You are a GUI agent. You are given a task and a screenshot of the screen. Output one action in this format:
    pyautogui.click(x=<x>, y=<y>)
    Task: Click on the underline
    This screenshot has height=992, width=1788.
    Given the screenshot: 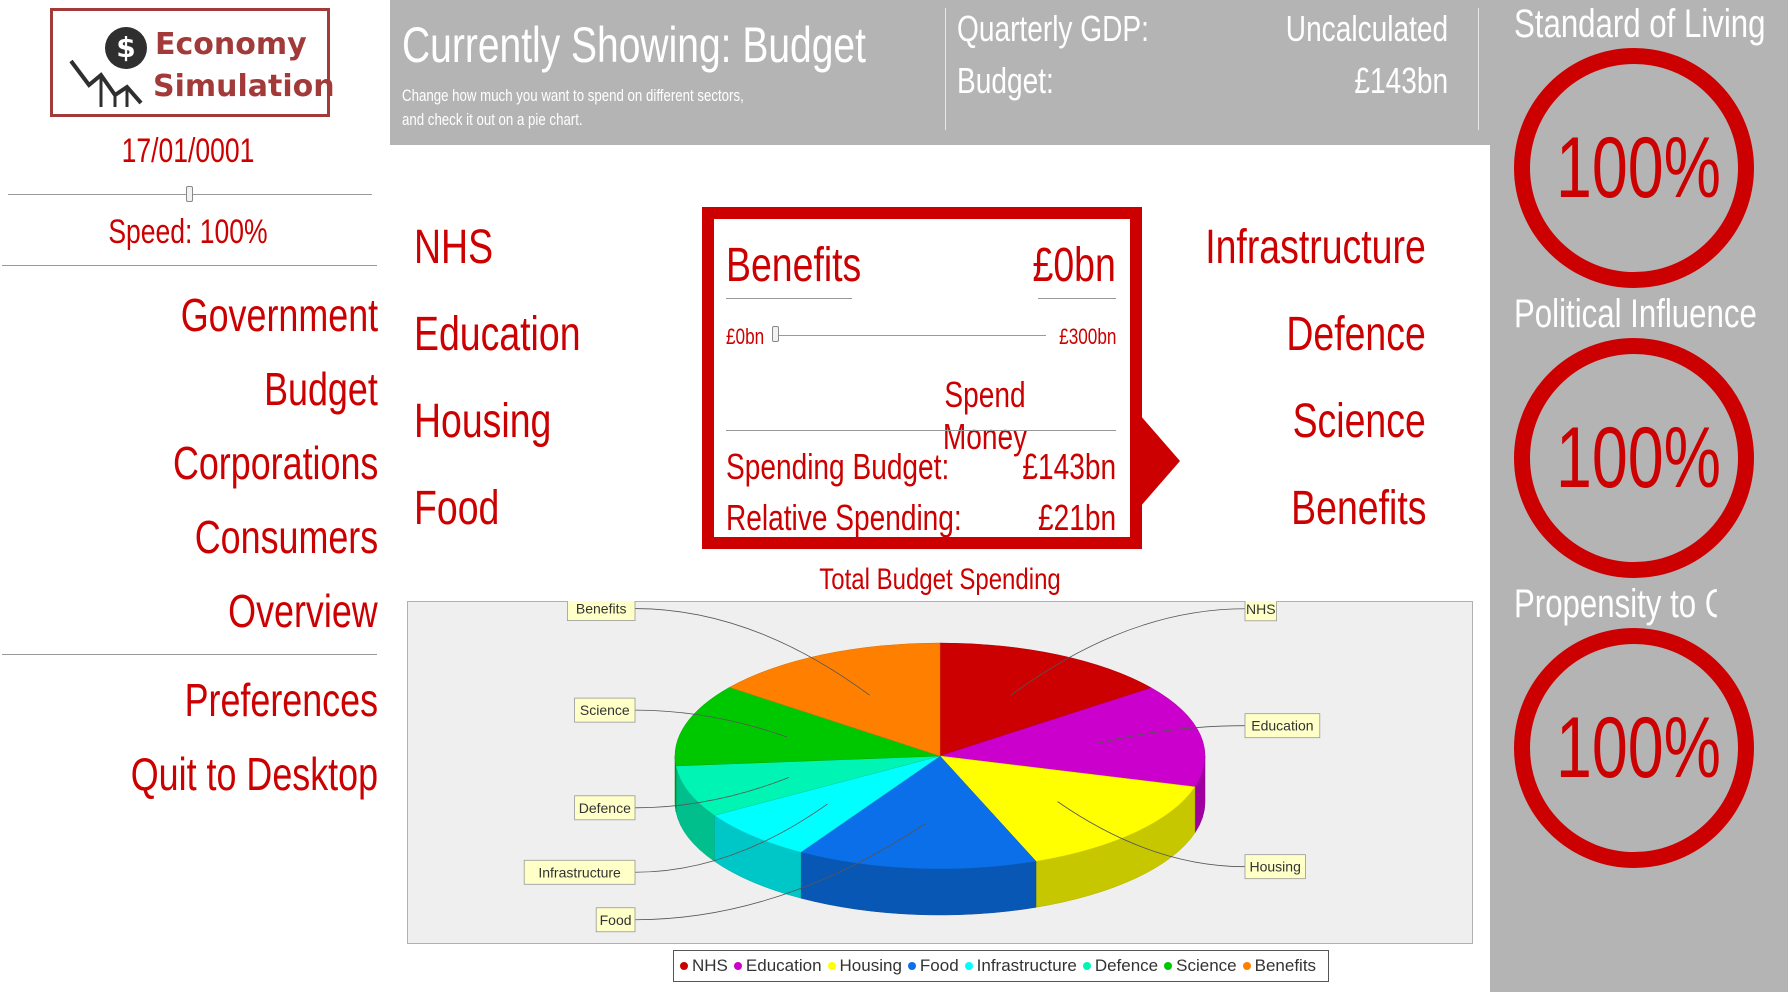 What is the action you would take?
    pyautogui.click(x=1077, y=298)
    